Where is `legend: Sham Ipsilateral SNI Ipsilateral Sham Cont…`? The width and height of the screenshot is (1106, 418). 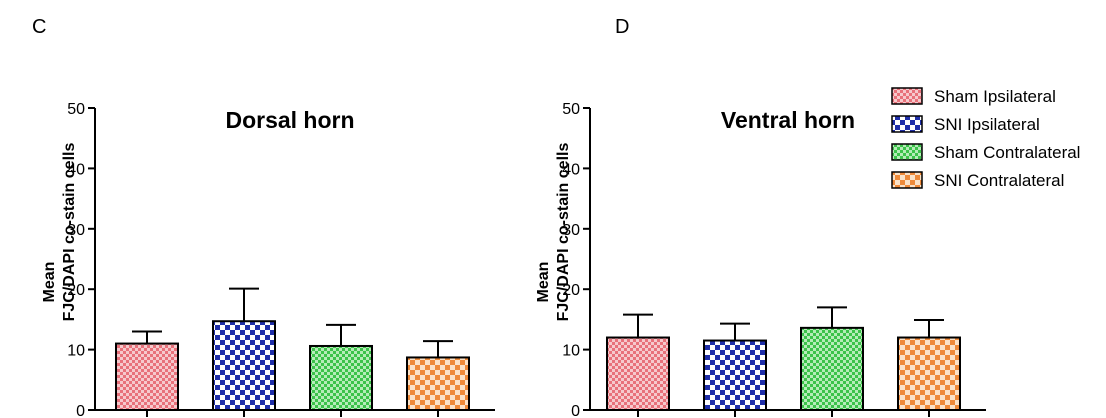
legend: Sham Ipsilateral SNI Ipsilateral Sham Cont… is located at coordinates (985, 138).